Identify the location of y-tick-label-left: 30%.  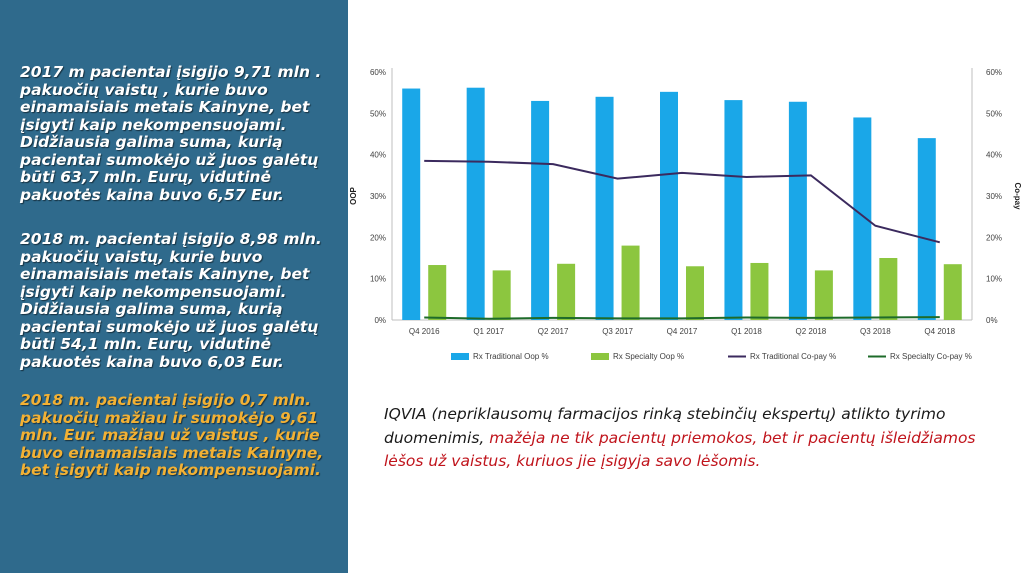
(378, 196).